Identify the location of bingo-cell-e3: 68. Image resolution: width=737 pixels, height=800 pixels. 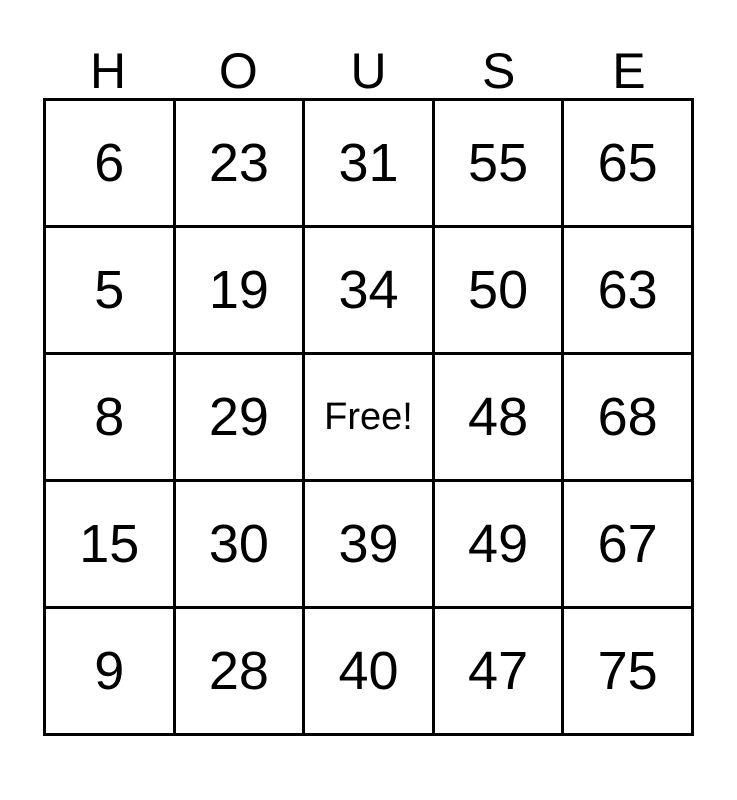
(629, 418).